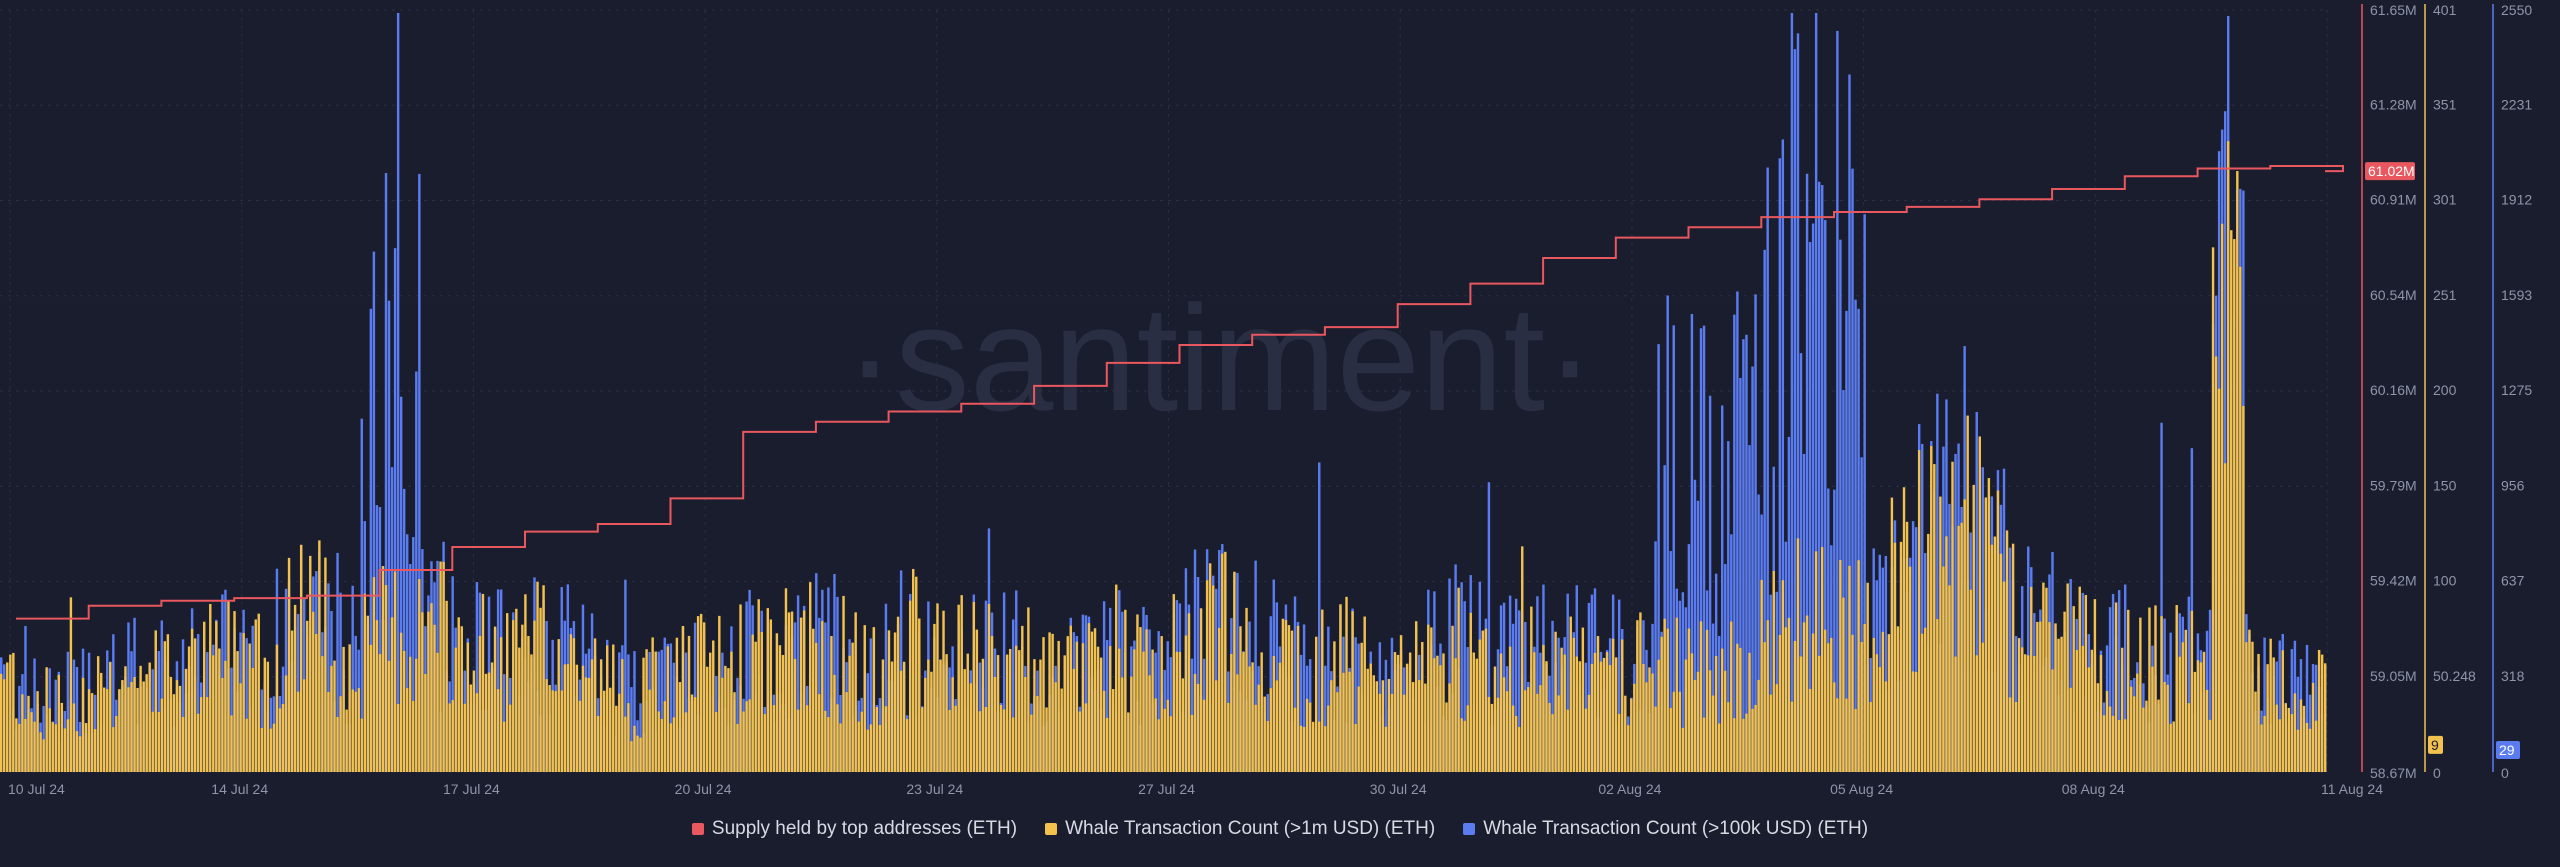 Image resolution: width=2560 pixels, height=867 pixels. What do you see at coordinates (2445, 295) in the screenshot?
I see `y-tick-label-whale_1m: 251` at bounding box center [2445, 295].